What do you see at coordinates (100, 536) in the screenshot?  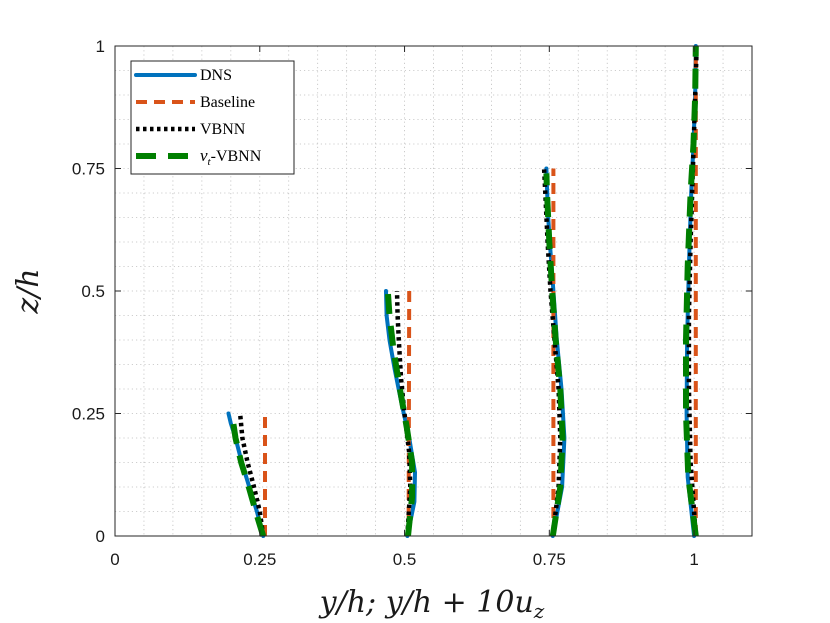 I see `y-tick-label: 0` at bounding box center [100, 536].